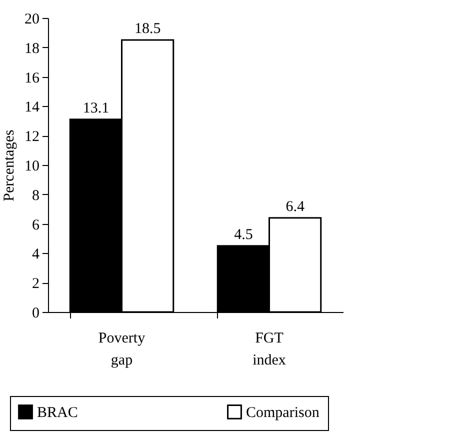 The width and height of the screenshot is (460, 442). Describe the element at coordinates (36, 284) in the screenshot. I see `y-tick-label: 2` at that location.